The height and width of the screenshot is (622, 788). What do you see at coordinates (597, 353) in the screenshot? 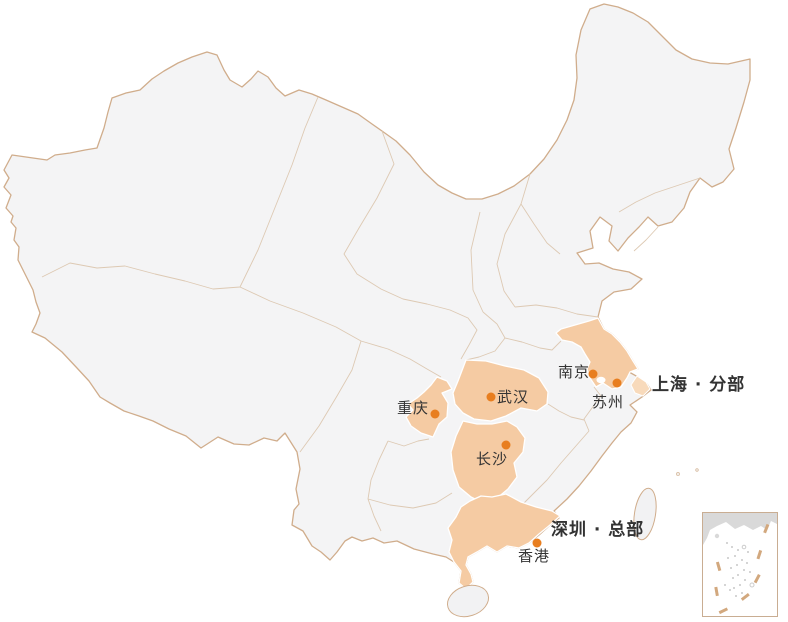
I see `province-jiangsu` at bounding box center [597, 353].